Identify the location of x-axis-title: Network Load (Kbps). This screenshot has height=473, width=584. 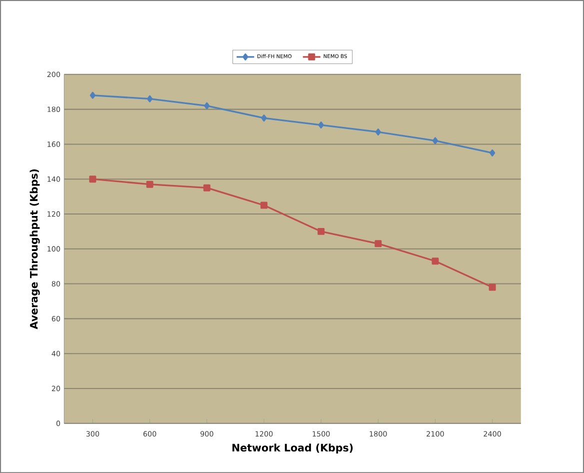
(292, 449).